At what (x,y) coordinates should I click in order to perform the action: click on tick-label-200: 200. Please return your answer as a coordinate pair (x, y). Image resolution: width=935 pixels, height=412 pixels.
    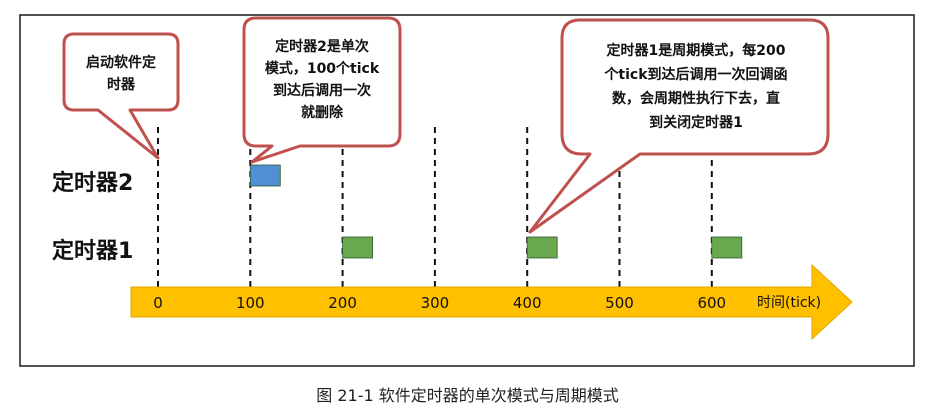
    Looking at the image, I should click on (342, 303).